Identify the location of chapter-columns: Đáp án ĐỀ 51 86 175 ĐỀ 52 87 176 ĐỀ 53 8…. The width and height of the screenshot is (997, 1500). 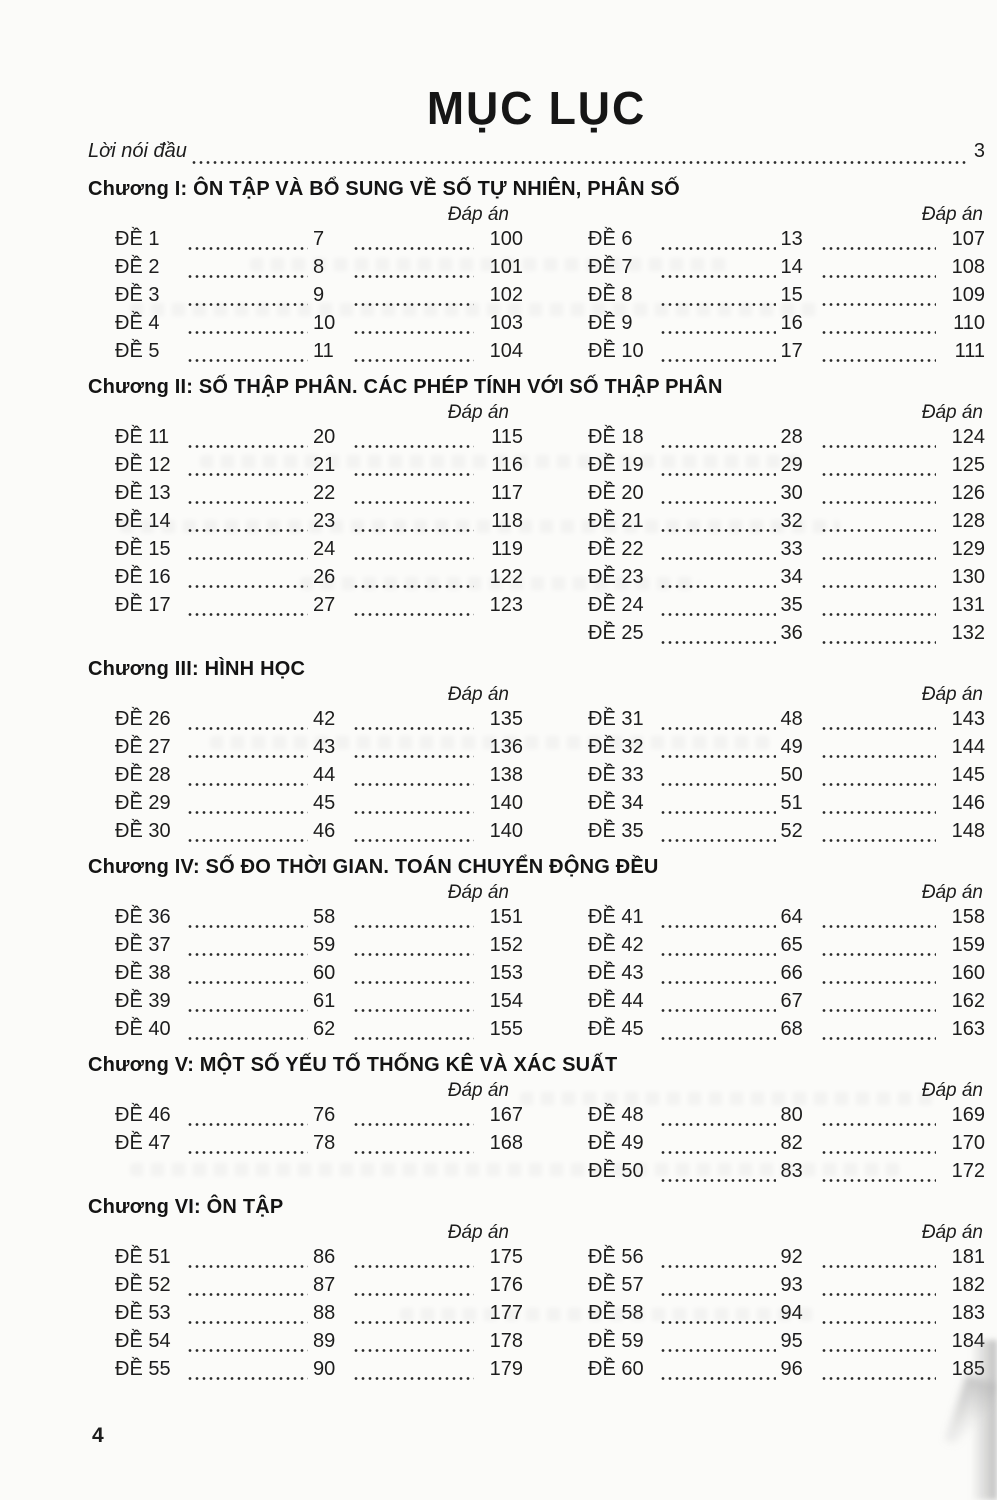
(550, 1303).